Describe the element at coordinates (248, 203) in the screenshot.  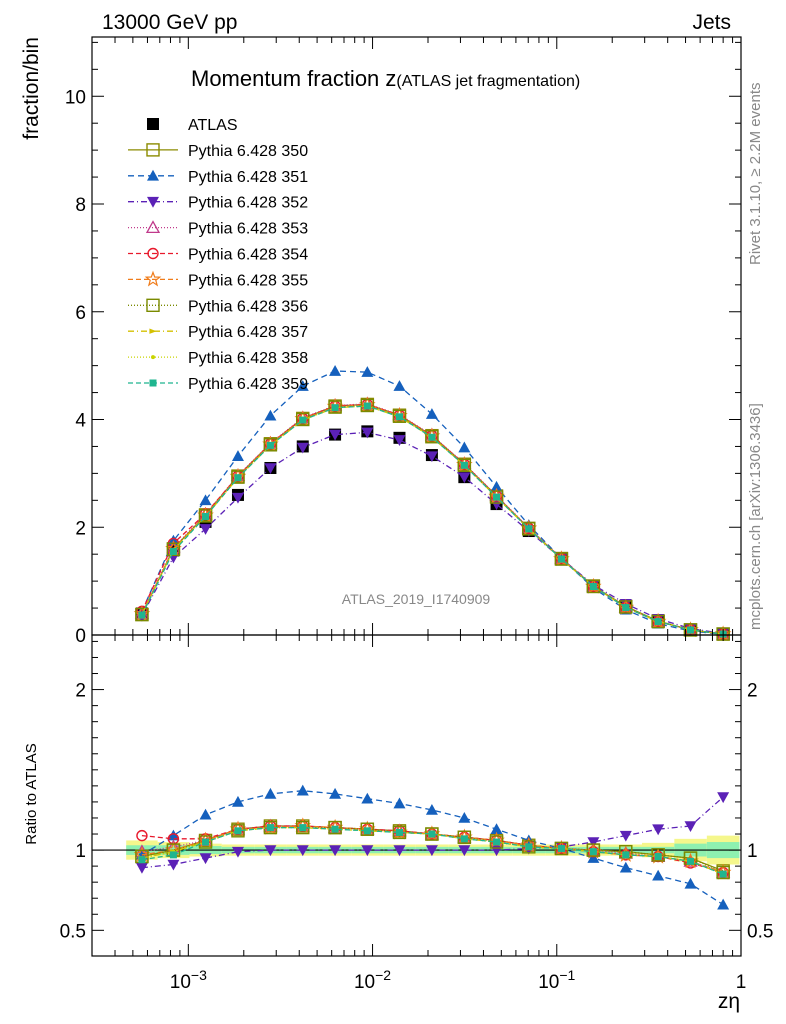
I see `legend-label: Pythia 6.428 352` at that location.